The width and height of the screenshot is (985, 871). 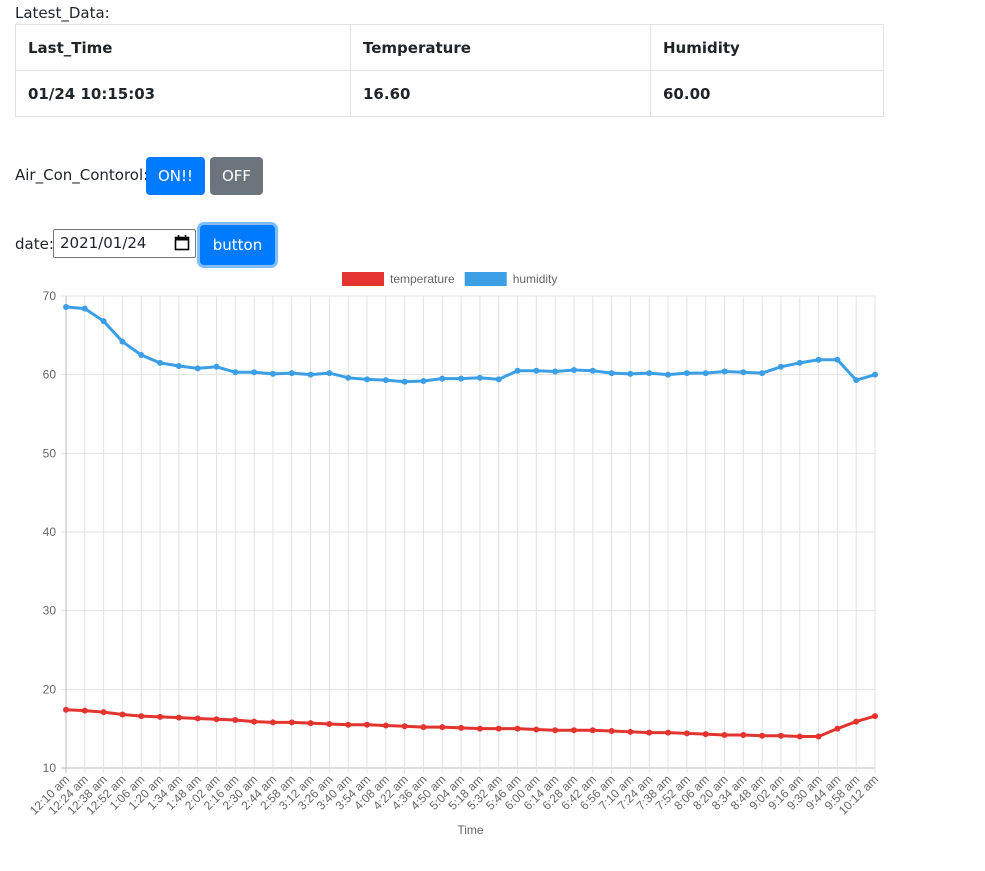 What do you see at coordinates (183, 93) in the screenshot?
I see `cell: 01/24 10:15:03` at bounding box center [183, 93].